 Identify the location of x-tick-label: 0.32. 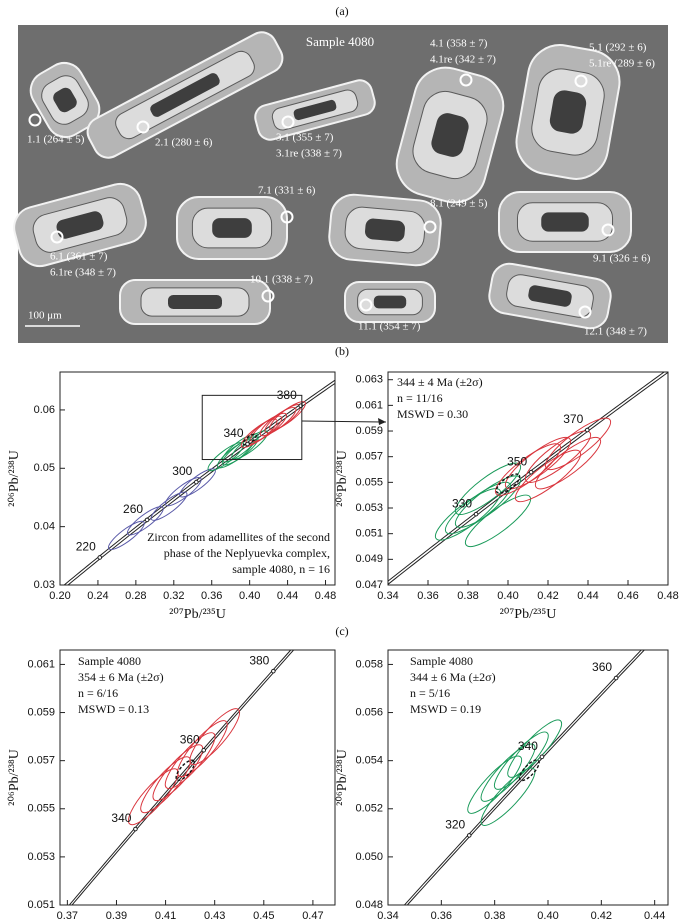
(173, 596).